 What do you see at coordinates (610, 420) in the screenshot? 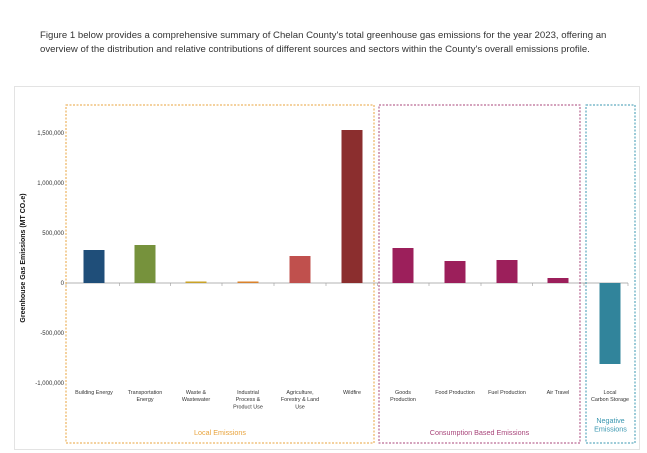
I see `group-label: Negative` at bounding box center [610, 420].